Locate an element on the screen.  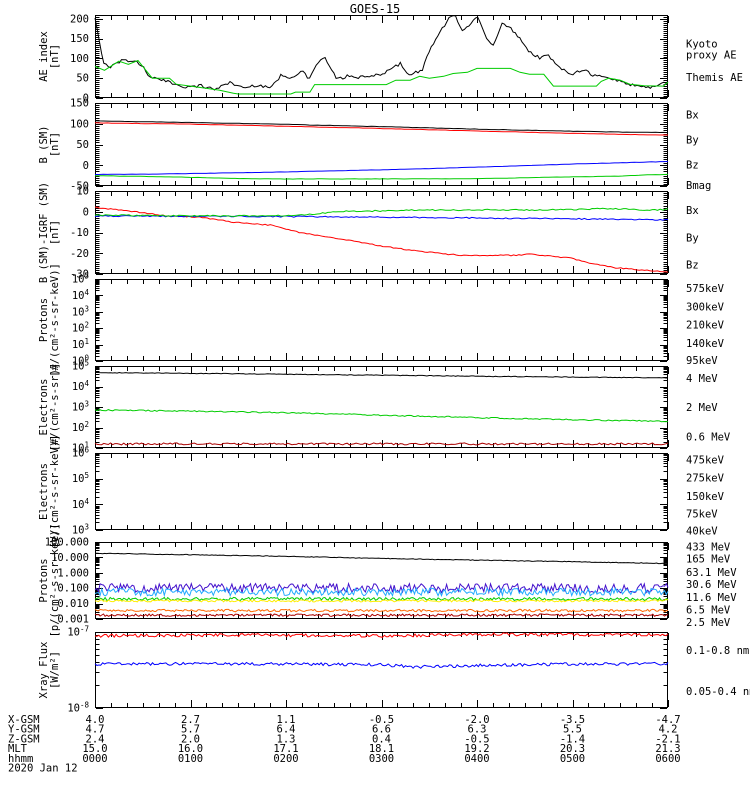
y-tick-label: -10 is located at coordinates (79, 233).